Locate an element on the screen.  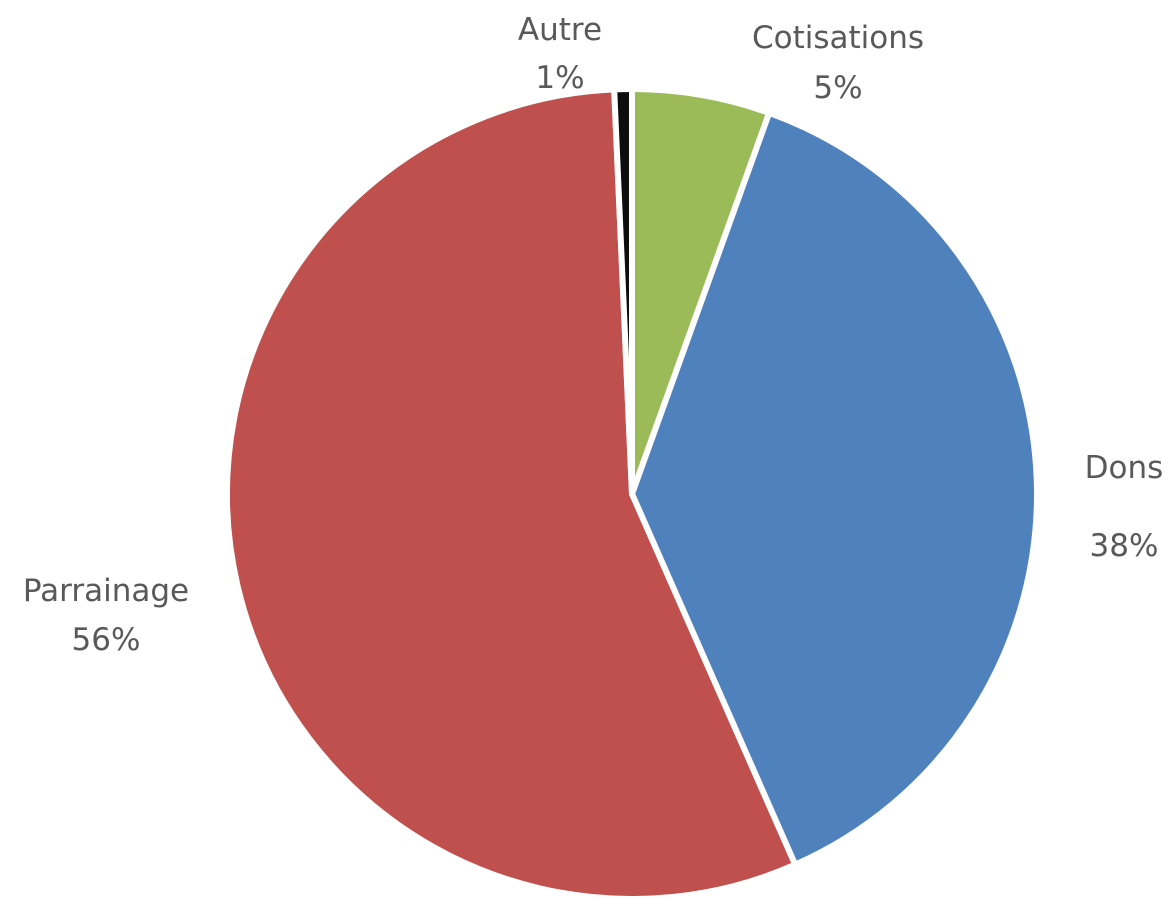
label-parrainage-percent: 56% is located at coordinates (106, 640).